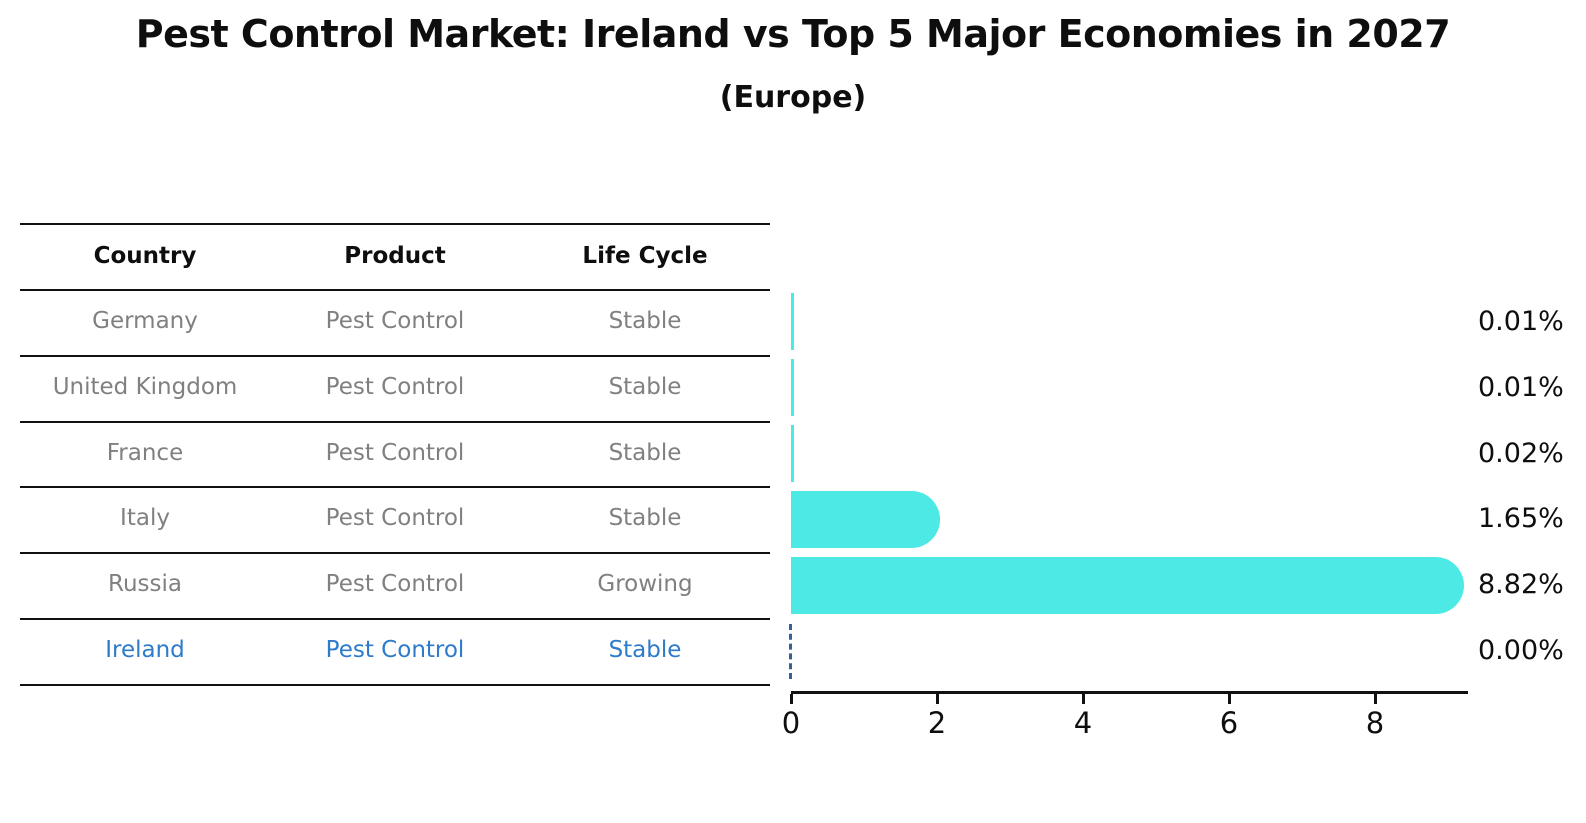  Describe the element at coordinates (792, 322) in the screenshot. I see `bar-germany` at that location.